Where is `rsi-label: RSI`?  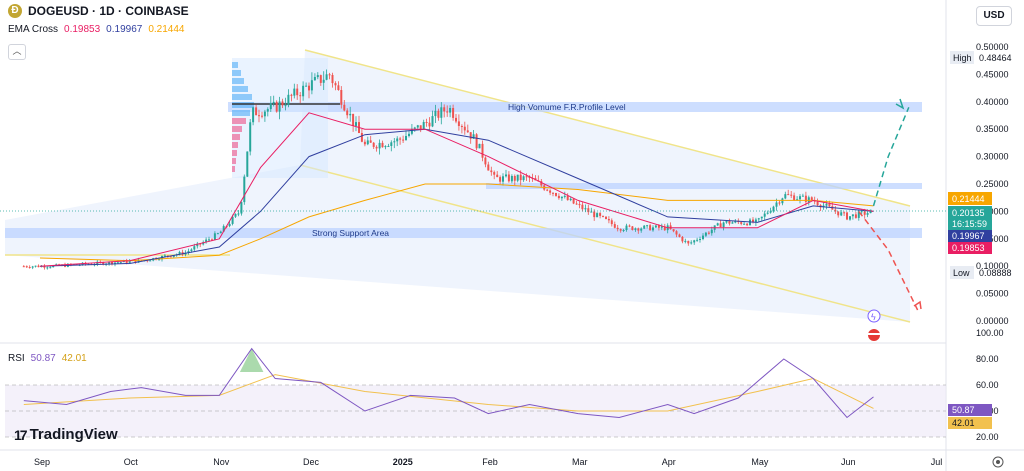
rsi-label: RSI is located at coordinates (16, 358).